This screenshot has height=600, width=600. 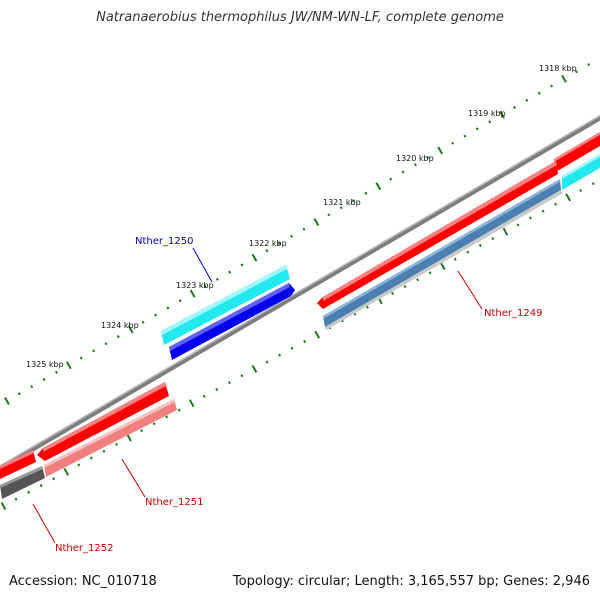 I want to click on feature-nther-1251-gene, so click(x=110, y=438).